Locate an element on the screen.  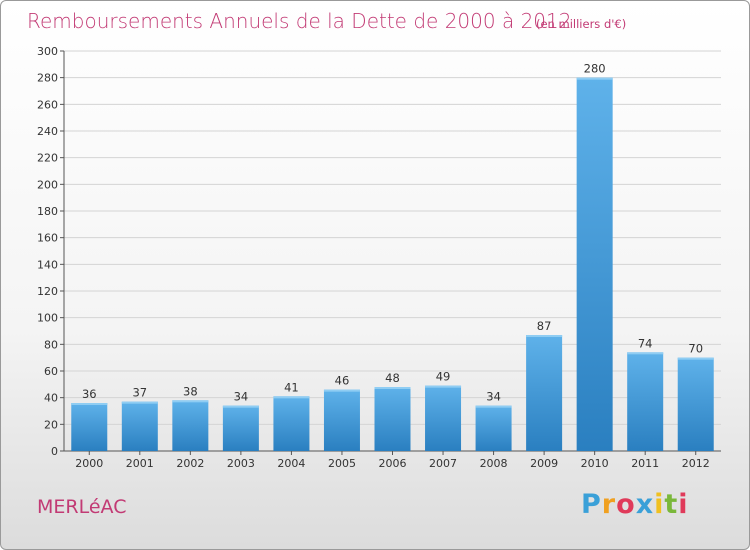
x-tick-label: 2010 is located at coordinates (595, 463).